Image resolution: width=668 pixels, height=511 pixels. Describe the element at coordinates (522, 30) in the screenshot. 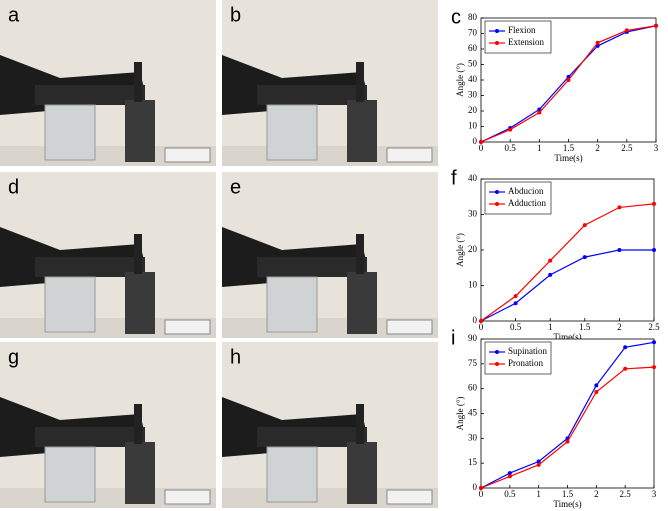

I see `legend-label: Flexion` at that location.